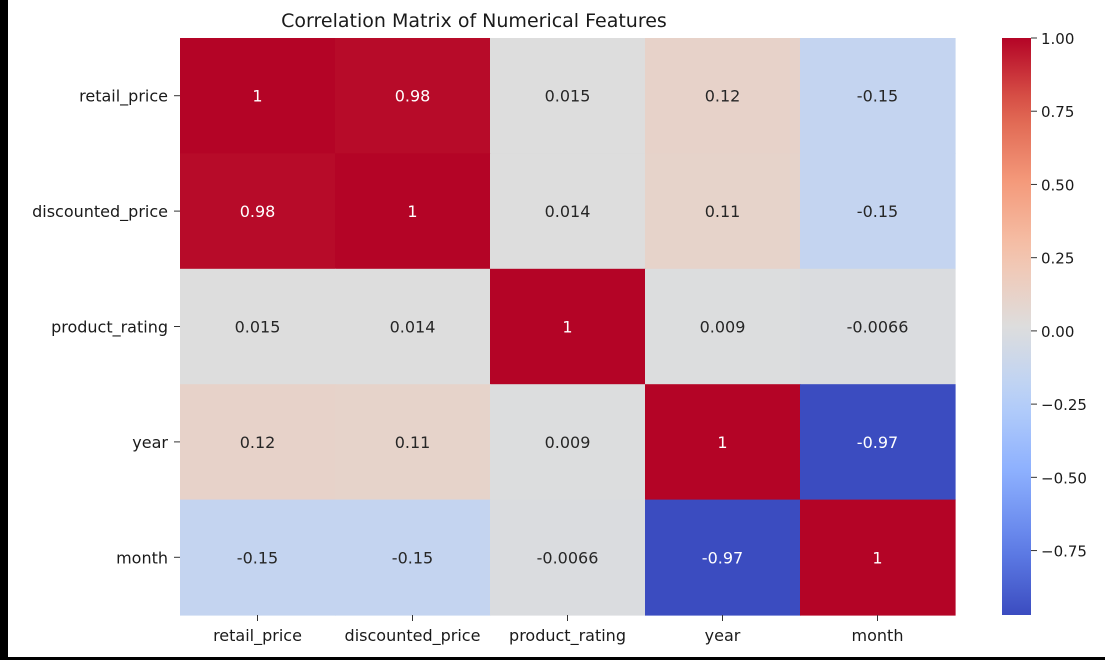 The width and height of the screenshot is (1105, 660). I want to click on chart-title: Correlation Matrix of Numerical Features, so click(474, 21).